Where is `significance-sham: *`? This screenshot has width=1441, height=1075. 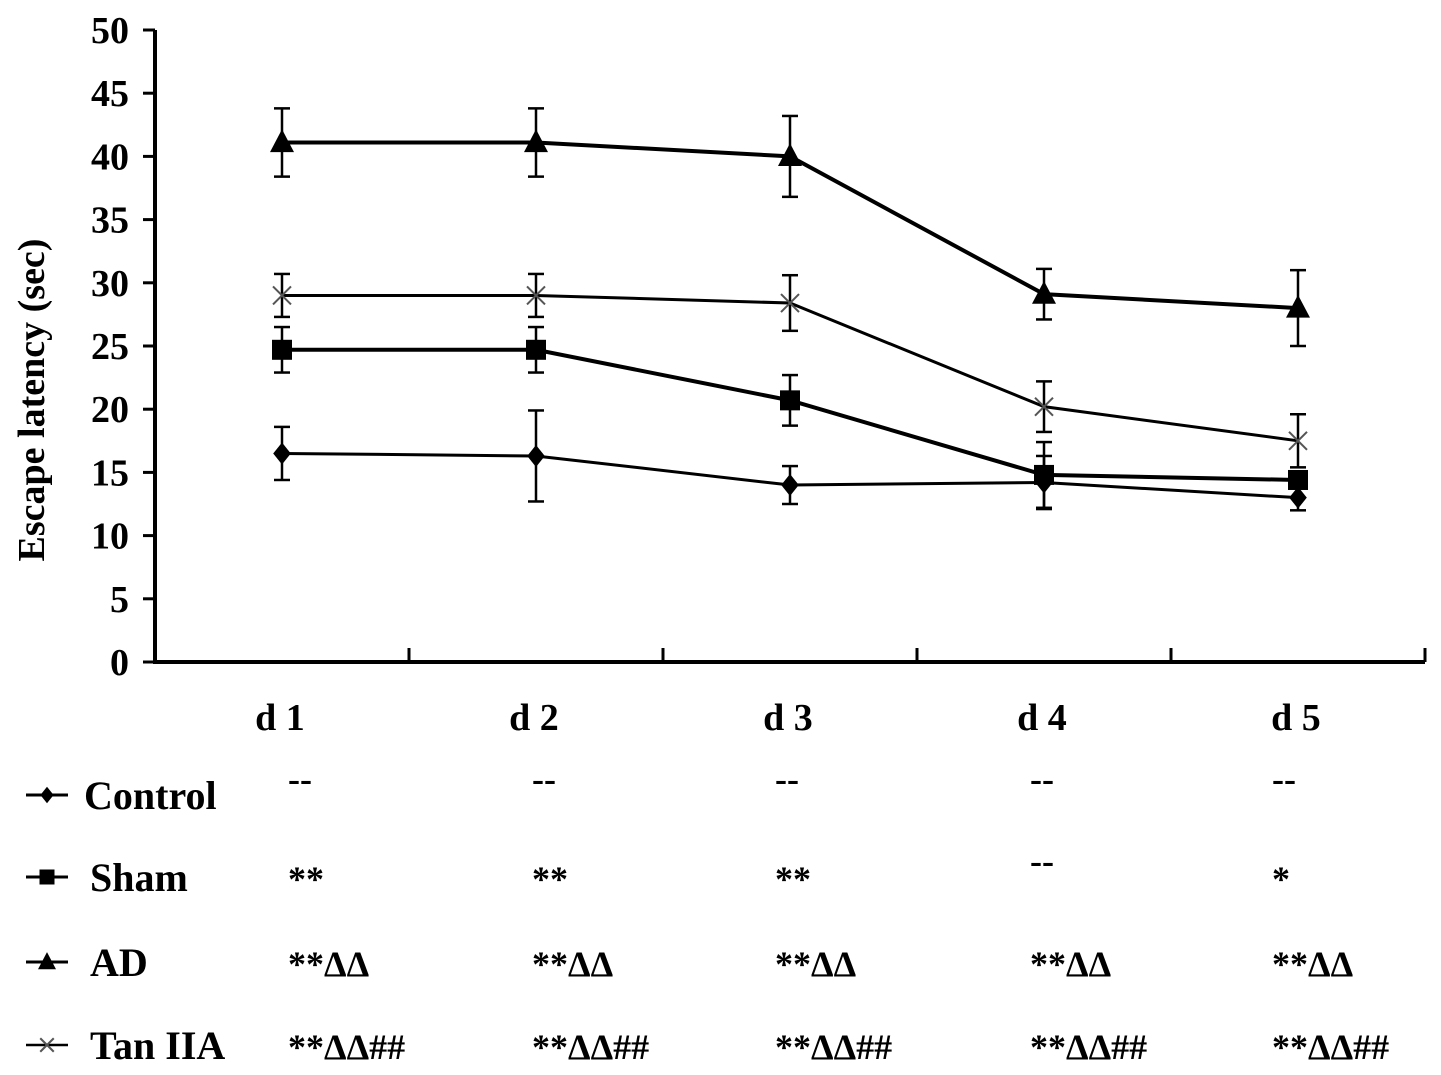 significance-sham: * is located at coordinates (1281, 879).